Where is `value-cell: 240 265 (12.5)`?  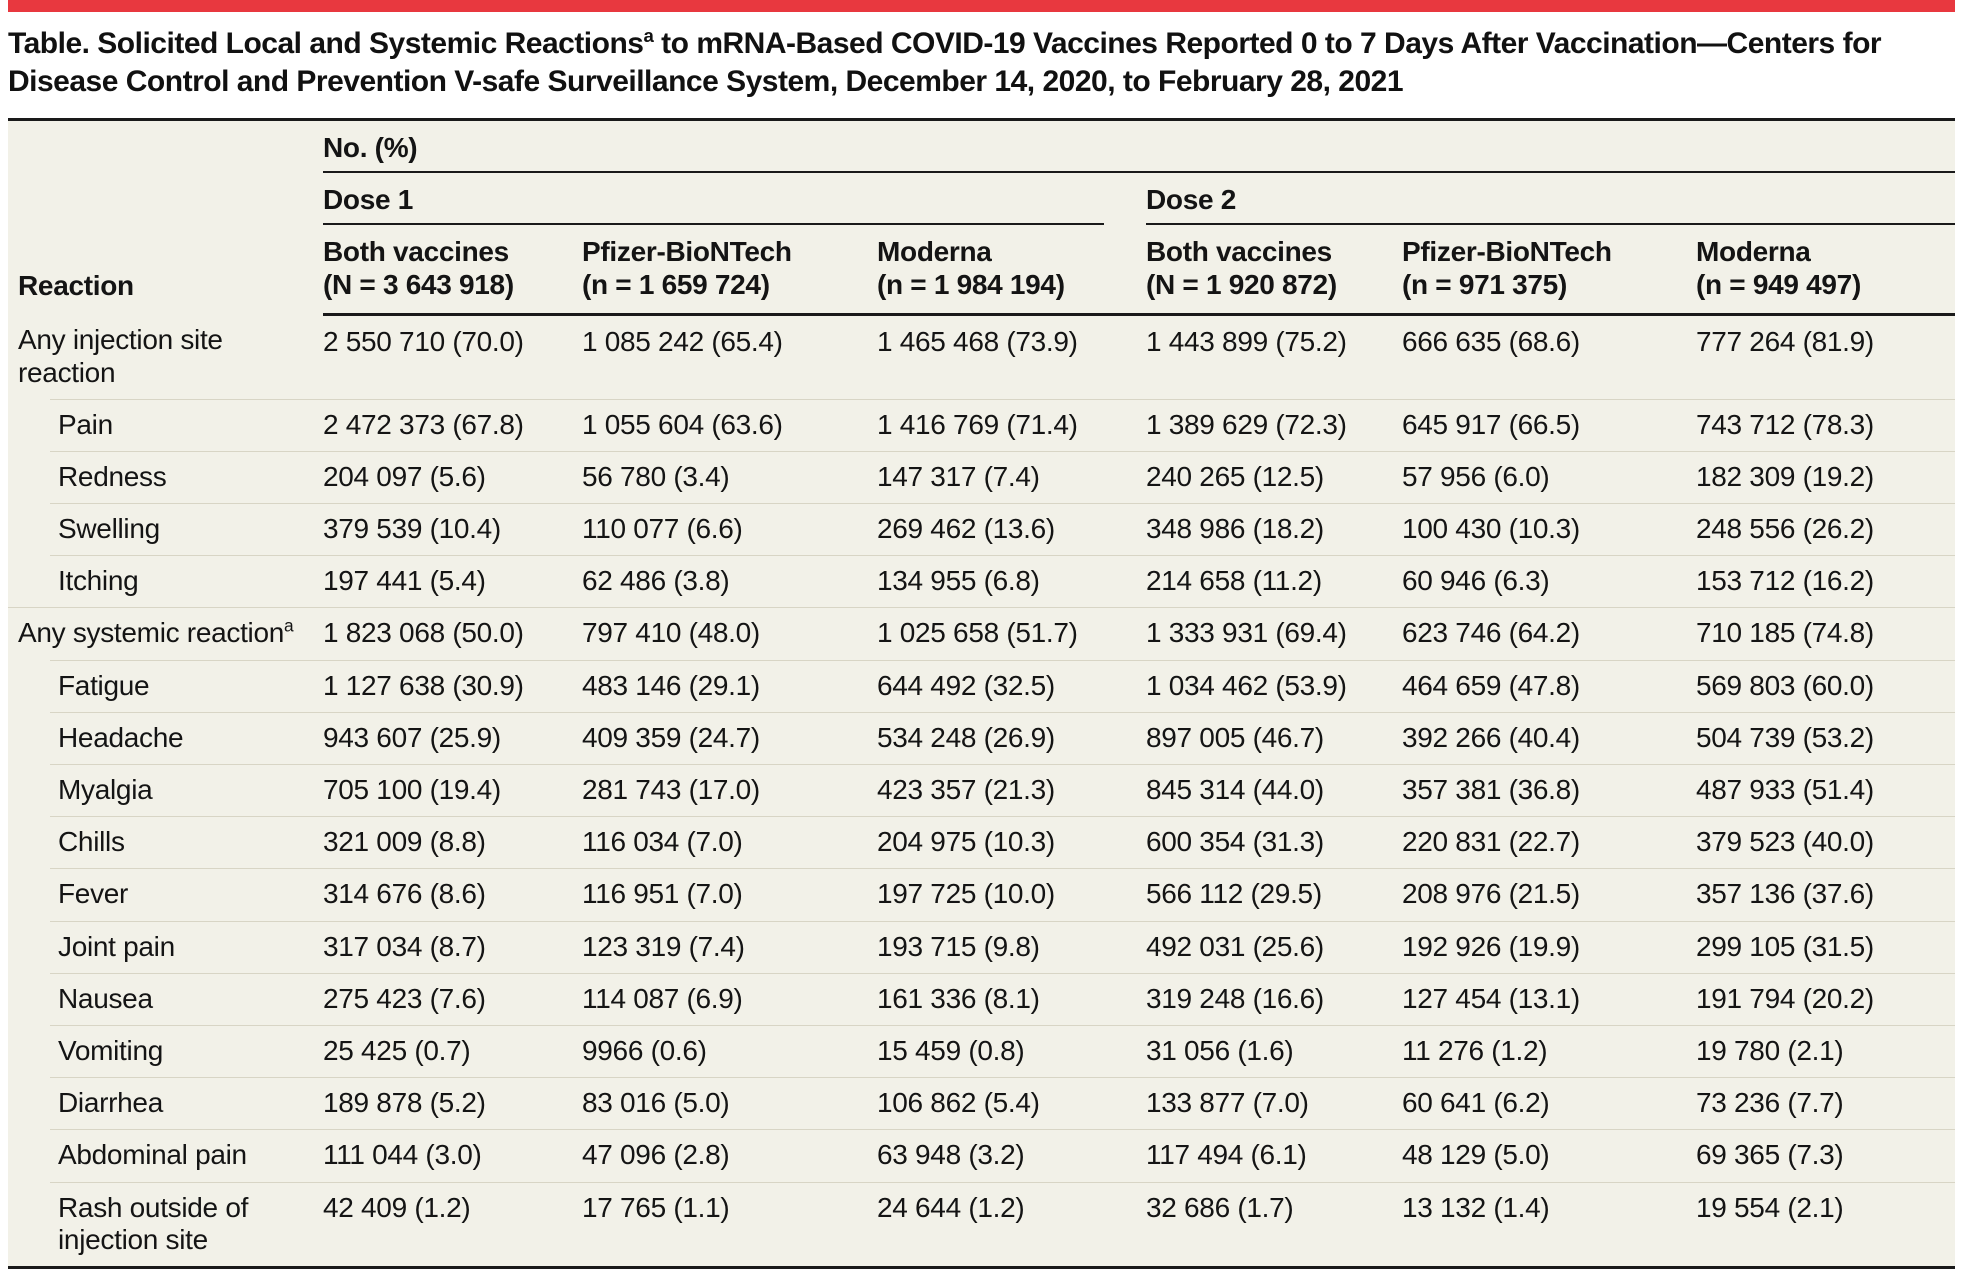
value-cell: 240 265 (12.5) is located at coordinates (1274, 477).